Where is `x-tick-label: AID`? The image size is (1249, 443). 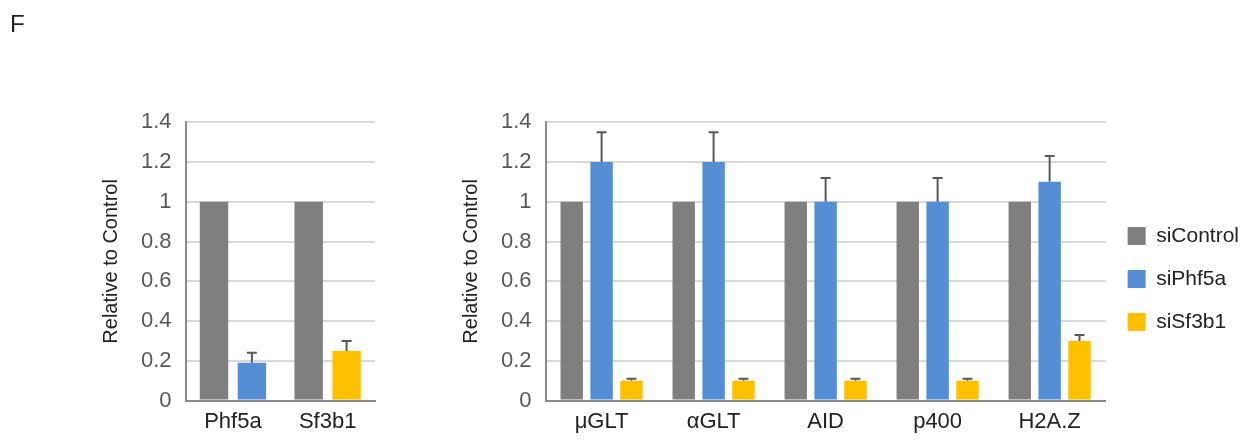
x-tick-label: AID is located at coordinates (825, 420).